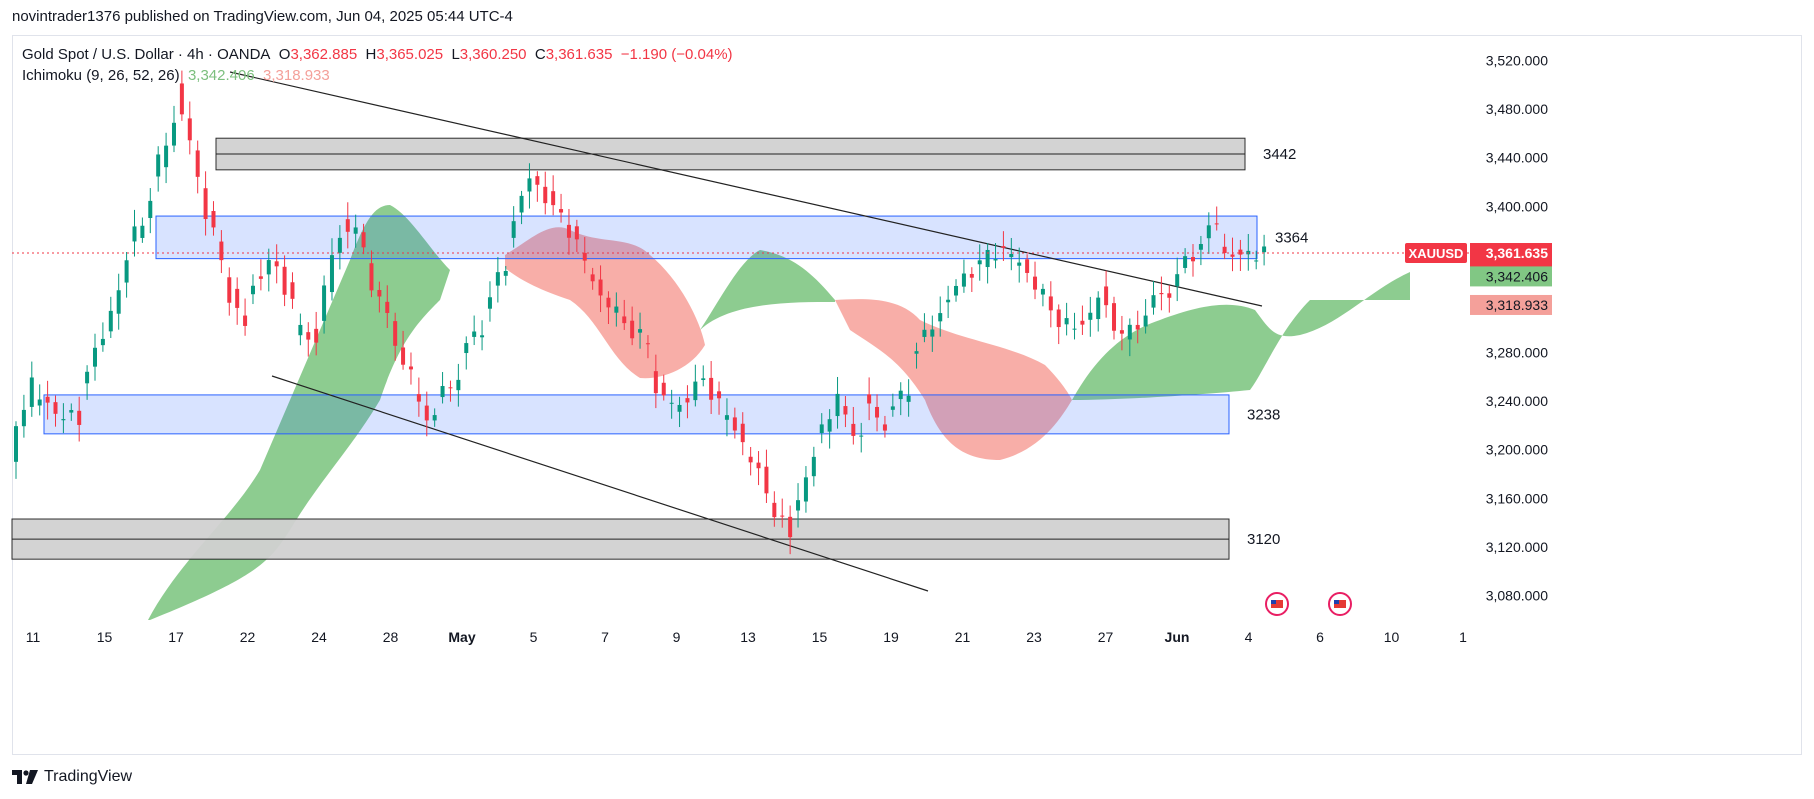  What do you see at coordinates (1436, 253) in the screenshot?
I see `symbol-tag` at bounding box center [1436, 253].